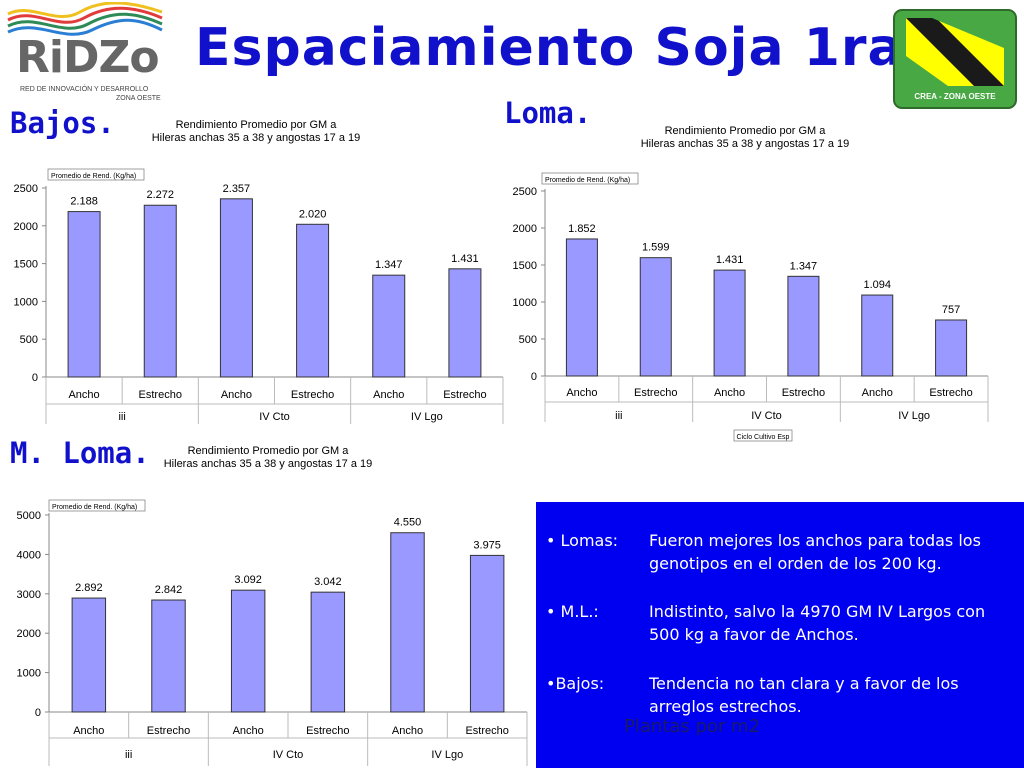 This screenshot has width=1024, height=768. What do you see at coordinates (29, 516) in the screenshot?
I see `y-tick-label: 5000` at bounding box center [29, 516].